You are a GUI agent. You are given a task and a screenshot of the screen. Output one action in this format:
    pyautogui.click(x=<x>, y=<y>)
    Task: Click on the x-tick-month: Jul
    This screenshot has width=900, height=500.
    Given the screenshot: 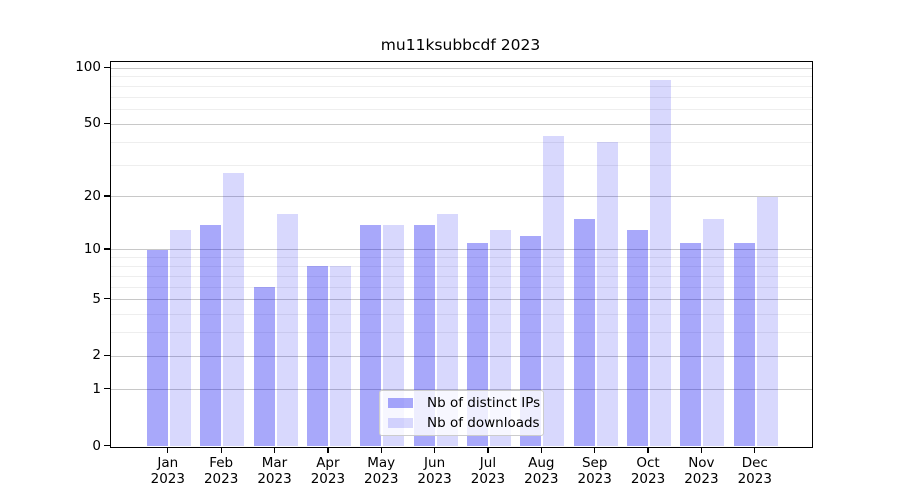 What is the action you would take?
    pyautogui.click(x=488, y=462)
    